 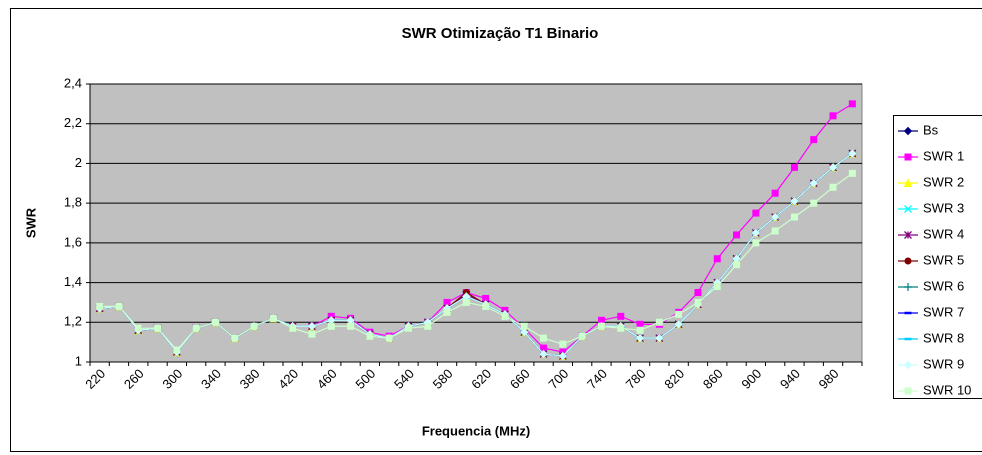 What do you see at coordinates (943, 259) in the screenshot?
I see `legend-label: SWR 5` at bounding box center [943, 259].